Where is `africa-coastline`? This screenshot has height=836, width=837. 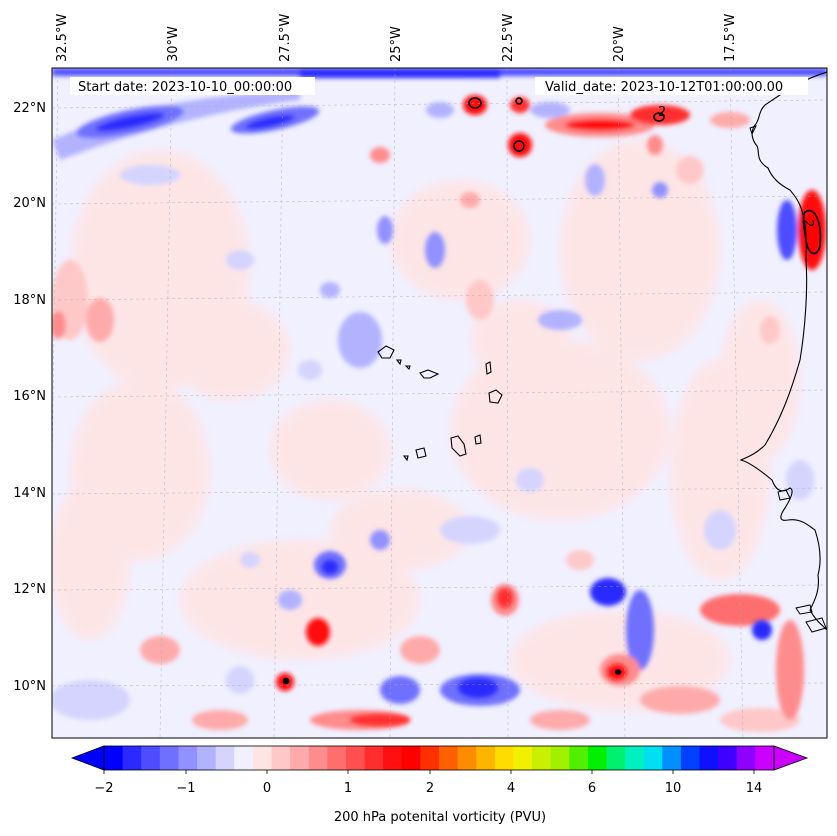
africa-coastline is located at coordinates (783, 349).